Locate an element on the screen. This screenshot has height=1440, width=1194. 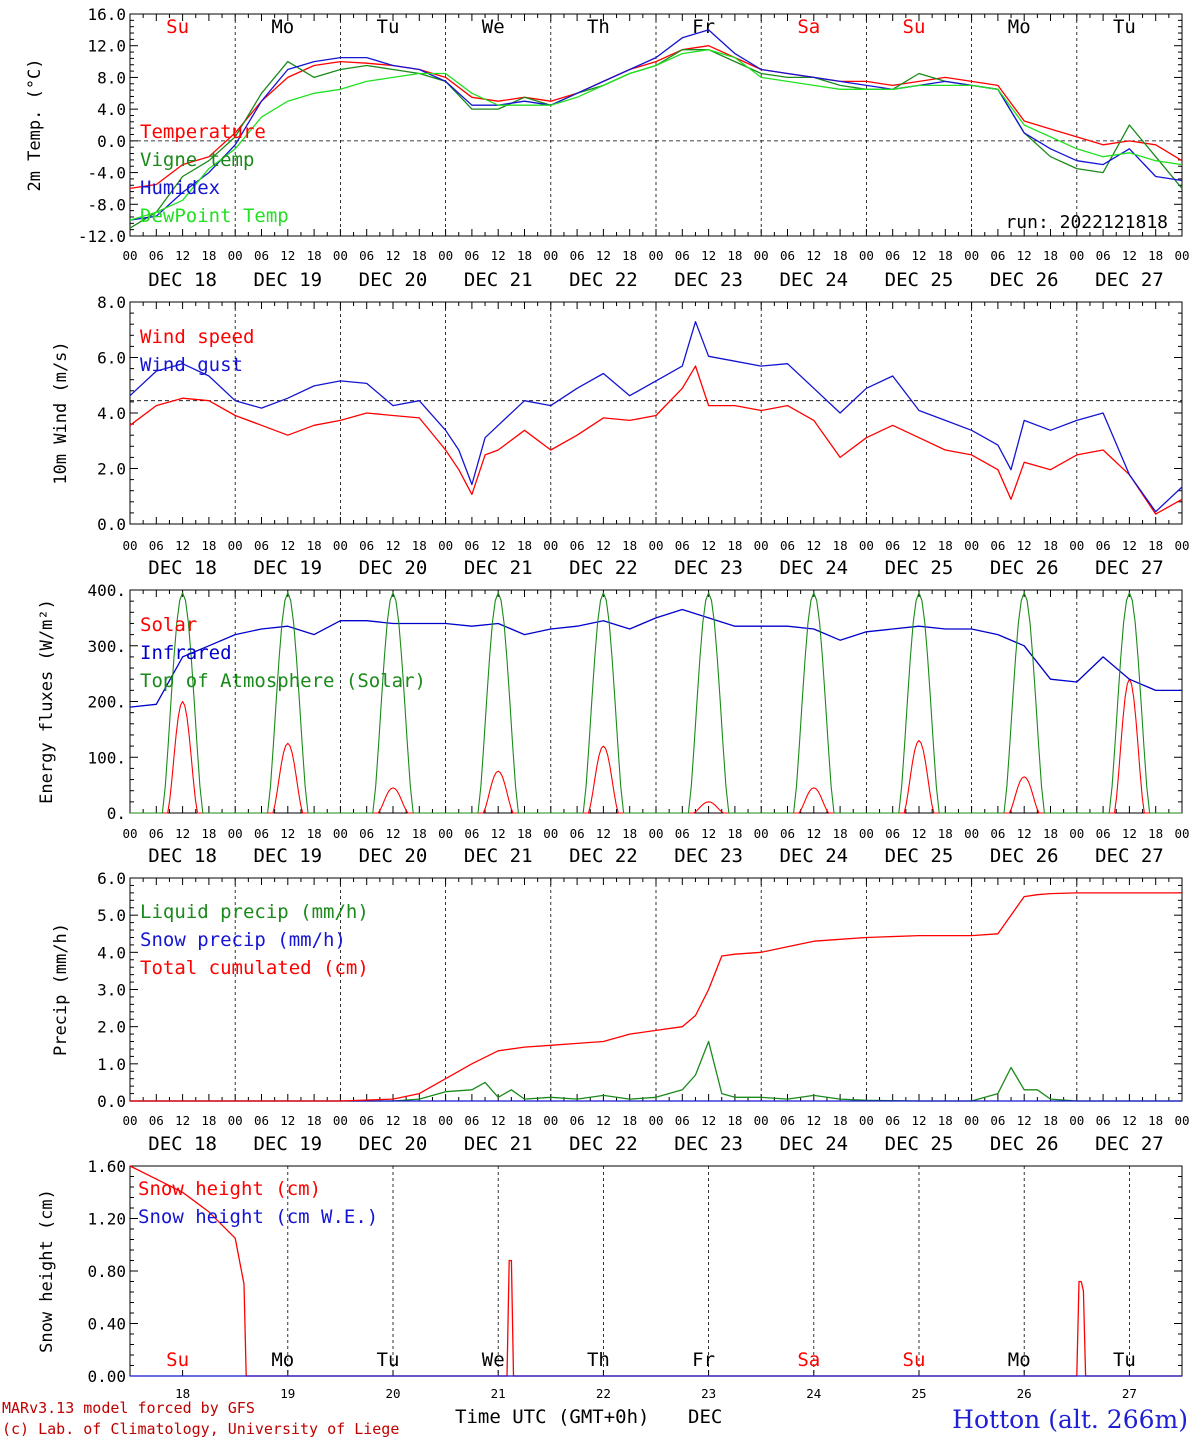
legend-entry: Top of Atmosphere (Solar) is located at coordinates (283, 681).